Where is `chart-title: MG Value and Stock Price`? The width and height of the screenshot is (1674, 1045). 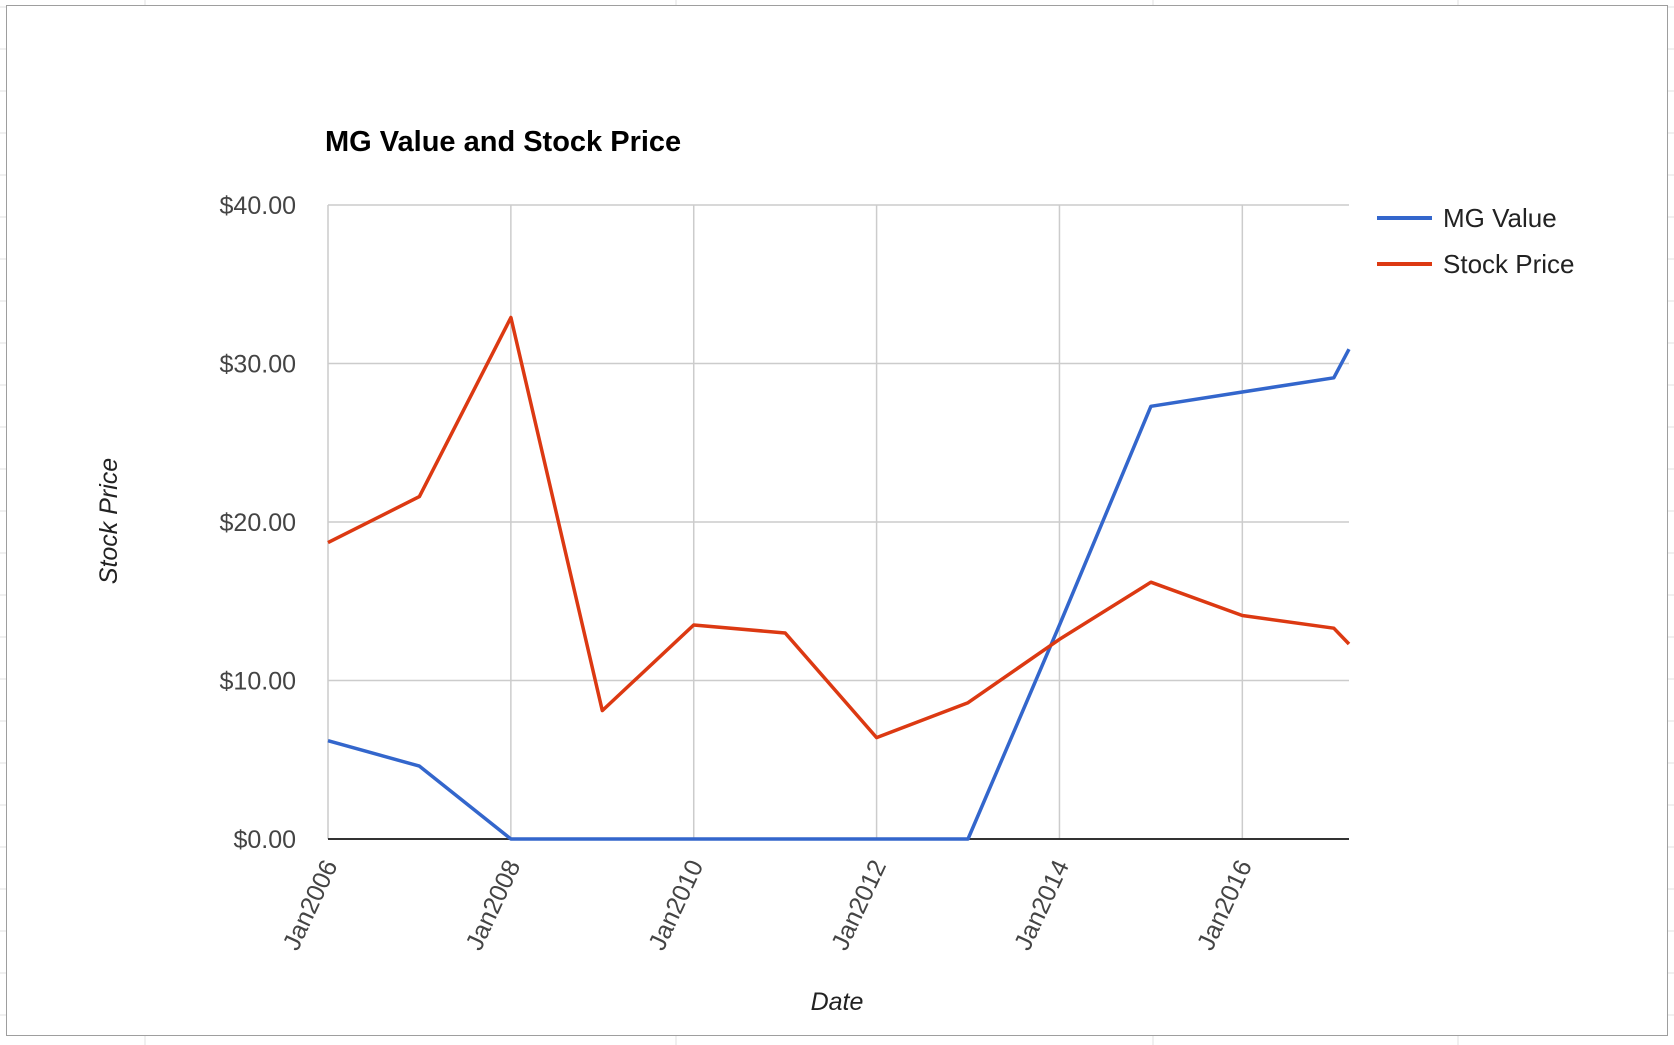
chart-title: MG Value and Stock Price is located at coordinates (503, 142).